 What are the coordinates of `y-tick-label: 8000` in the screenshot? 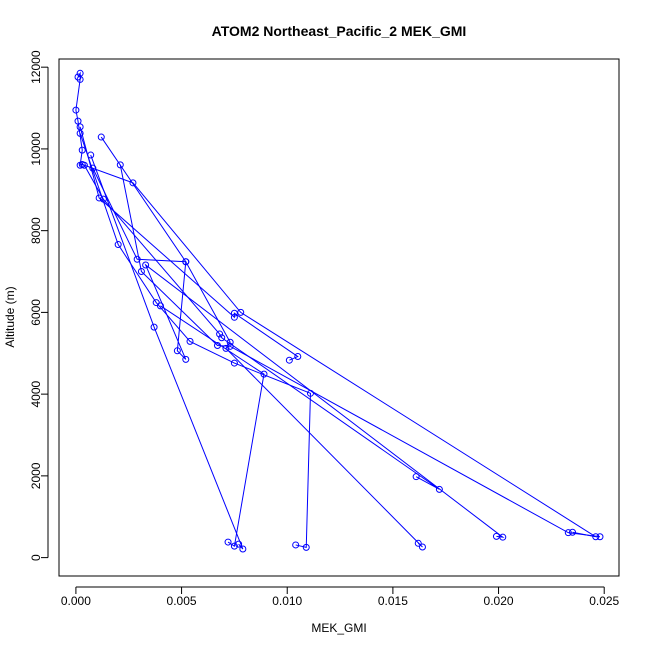 It's located at (36, 230).